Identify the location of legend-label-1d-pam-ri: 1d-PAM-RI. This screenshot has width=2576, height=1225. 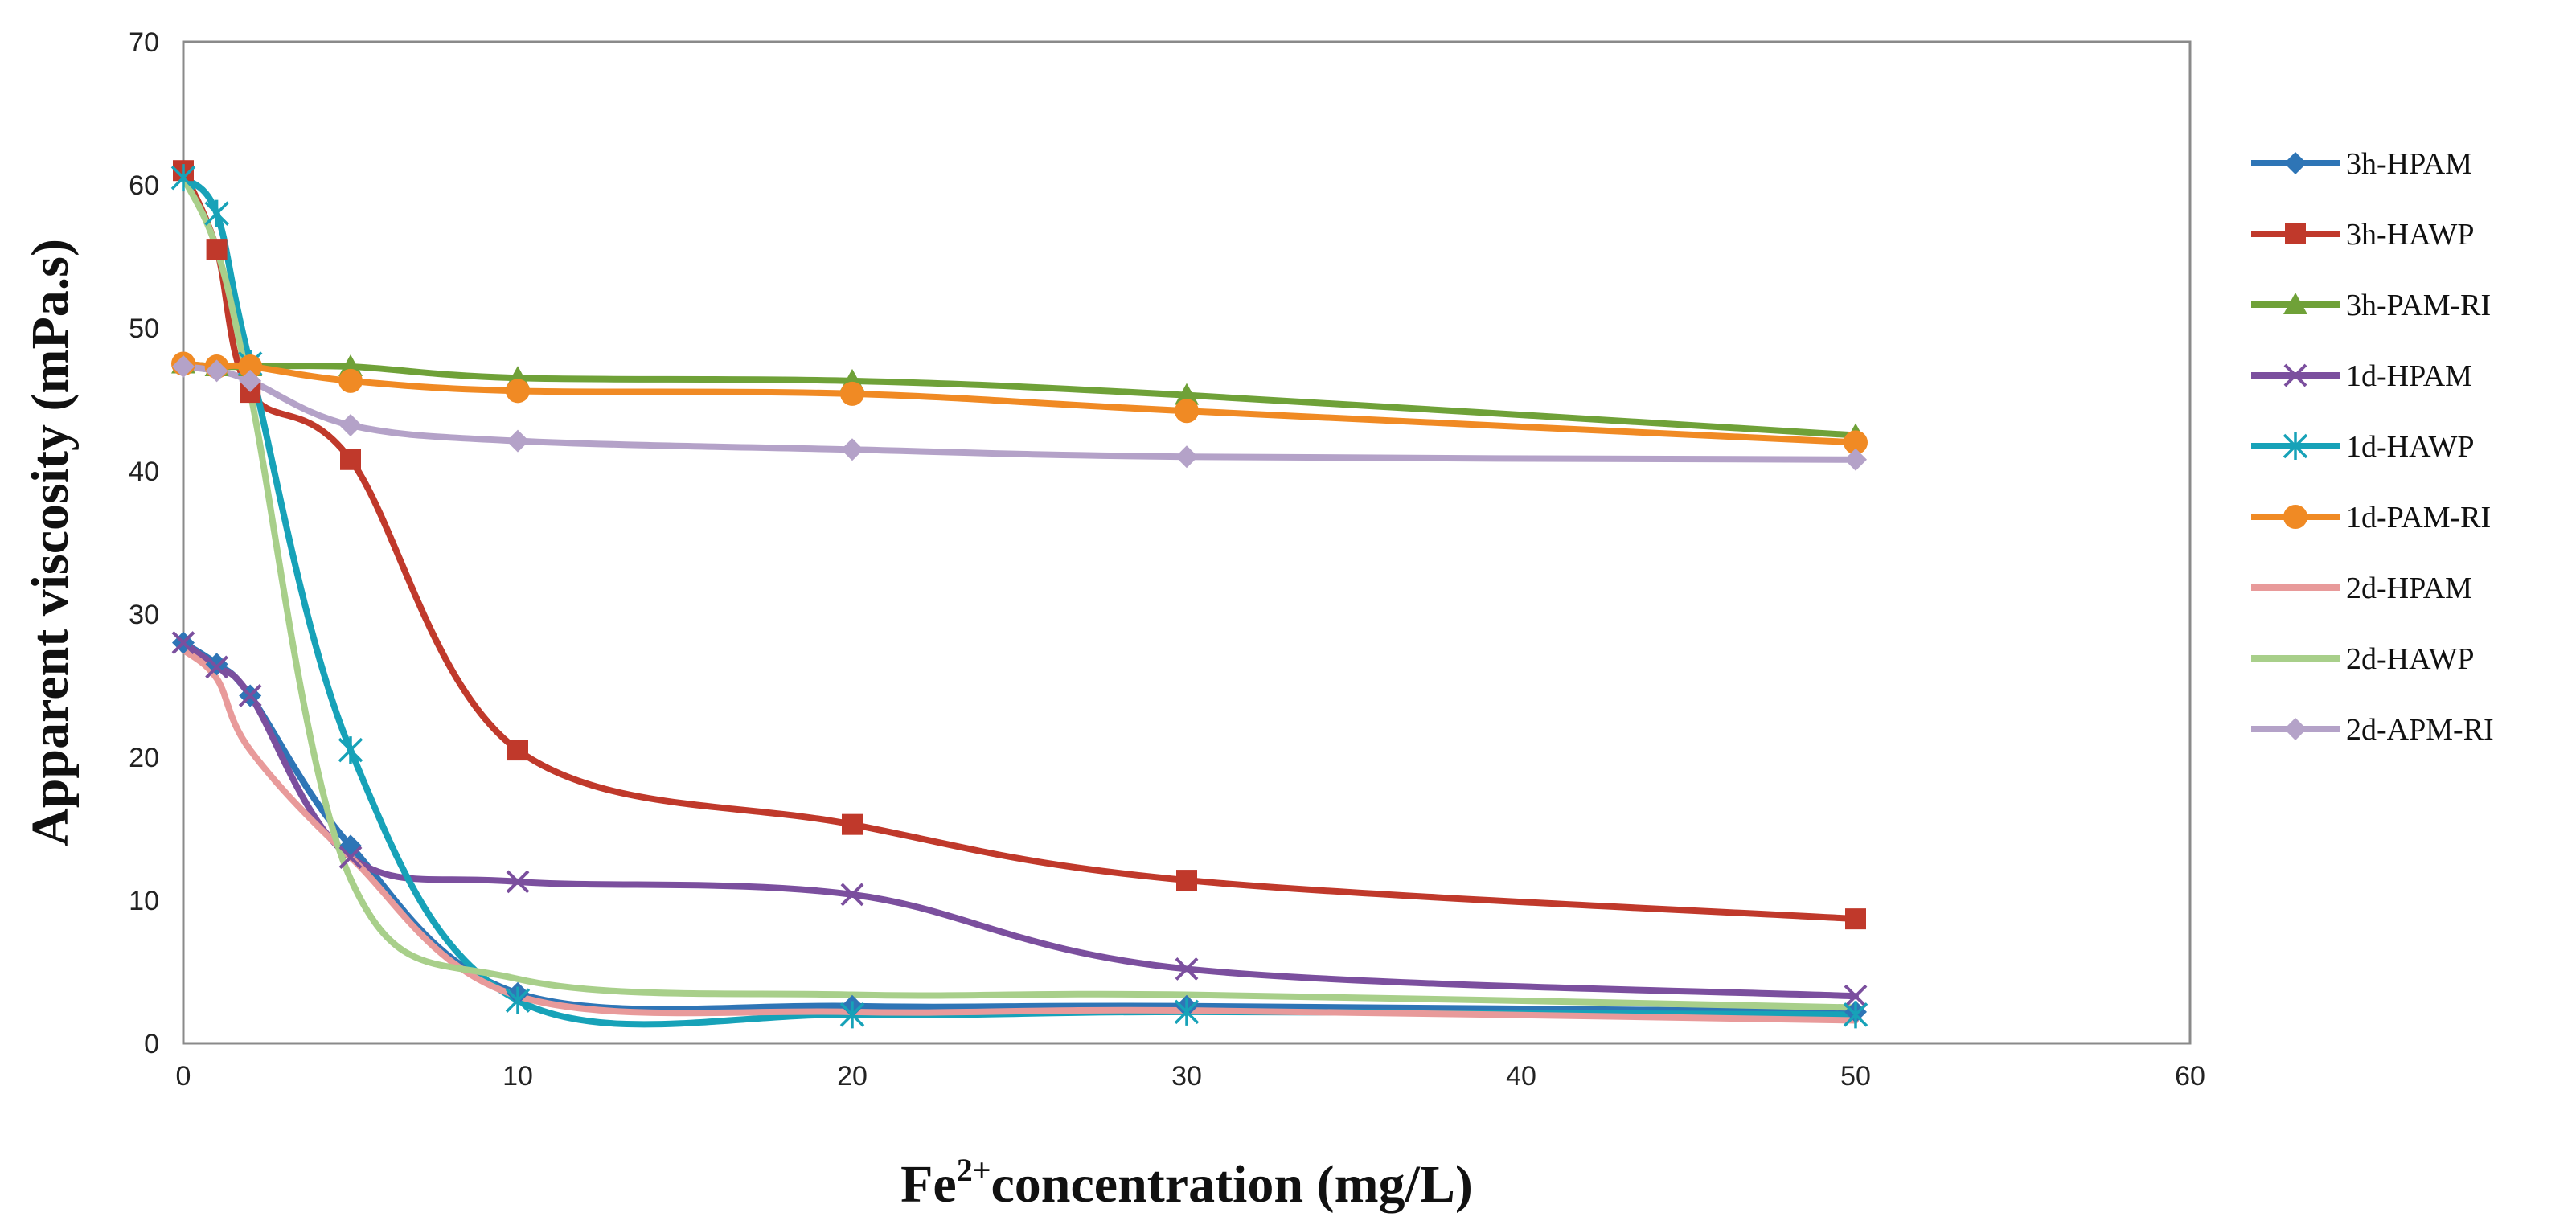
(2418, 518).